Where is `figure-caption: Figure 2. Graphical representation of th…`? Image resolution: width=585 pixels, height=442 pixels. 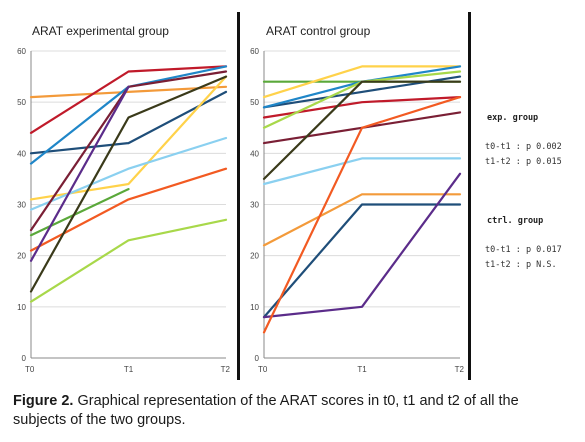
figure-caption: Figure 2. Graphical representation of th… is located at coordinates (294, 411).